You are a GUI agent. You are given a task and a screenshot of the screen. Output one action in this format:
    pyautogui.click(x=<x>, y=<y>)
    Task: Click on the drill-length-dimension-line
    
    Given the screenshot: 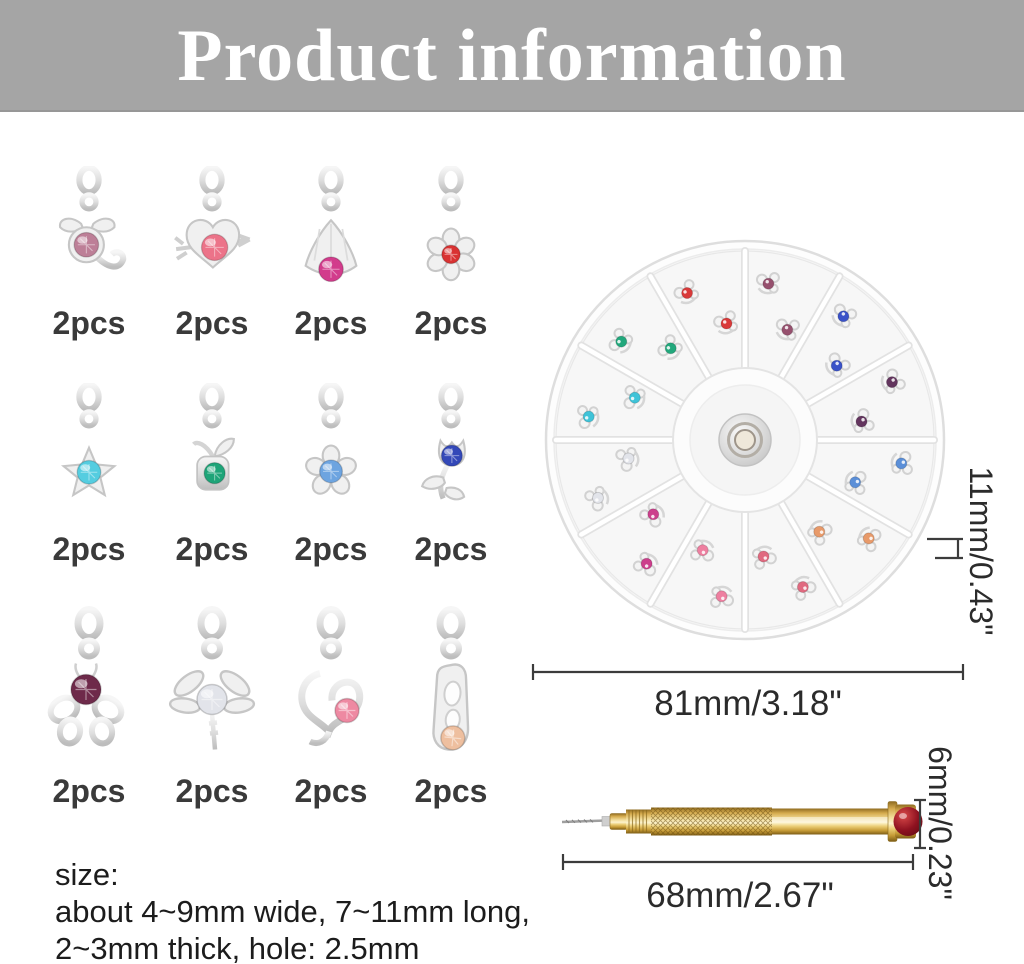 What is the action you would take?
    pyautogui.click(x=738, y=862)
    